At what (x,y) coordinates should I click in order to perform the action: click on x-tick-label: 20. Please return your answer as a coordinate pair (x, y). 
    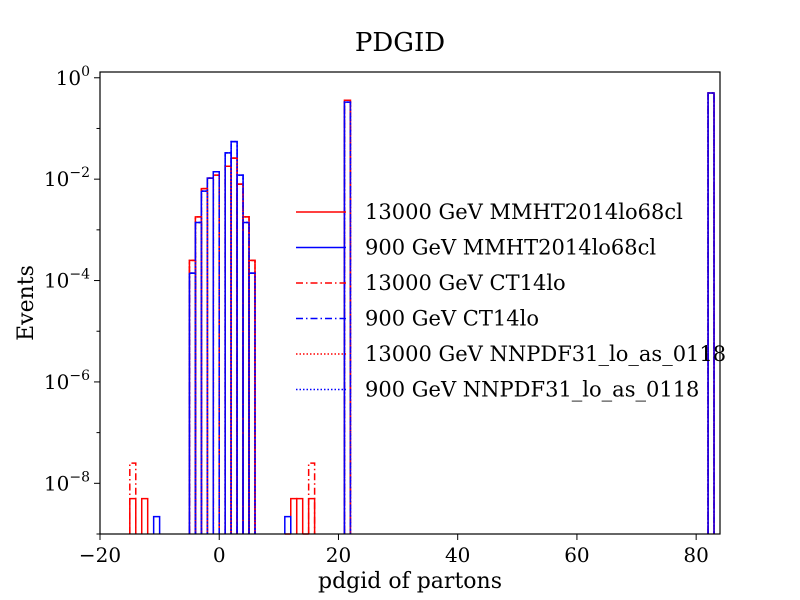
    Looking at the image, I should click on (338, 555).